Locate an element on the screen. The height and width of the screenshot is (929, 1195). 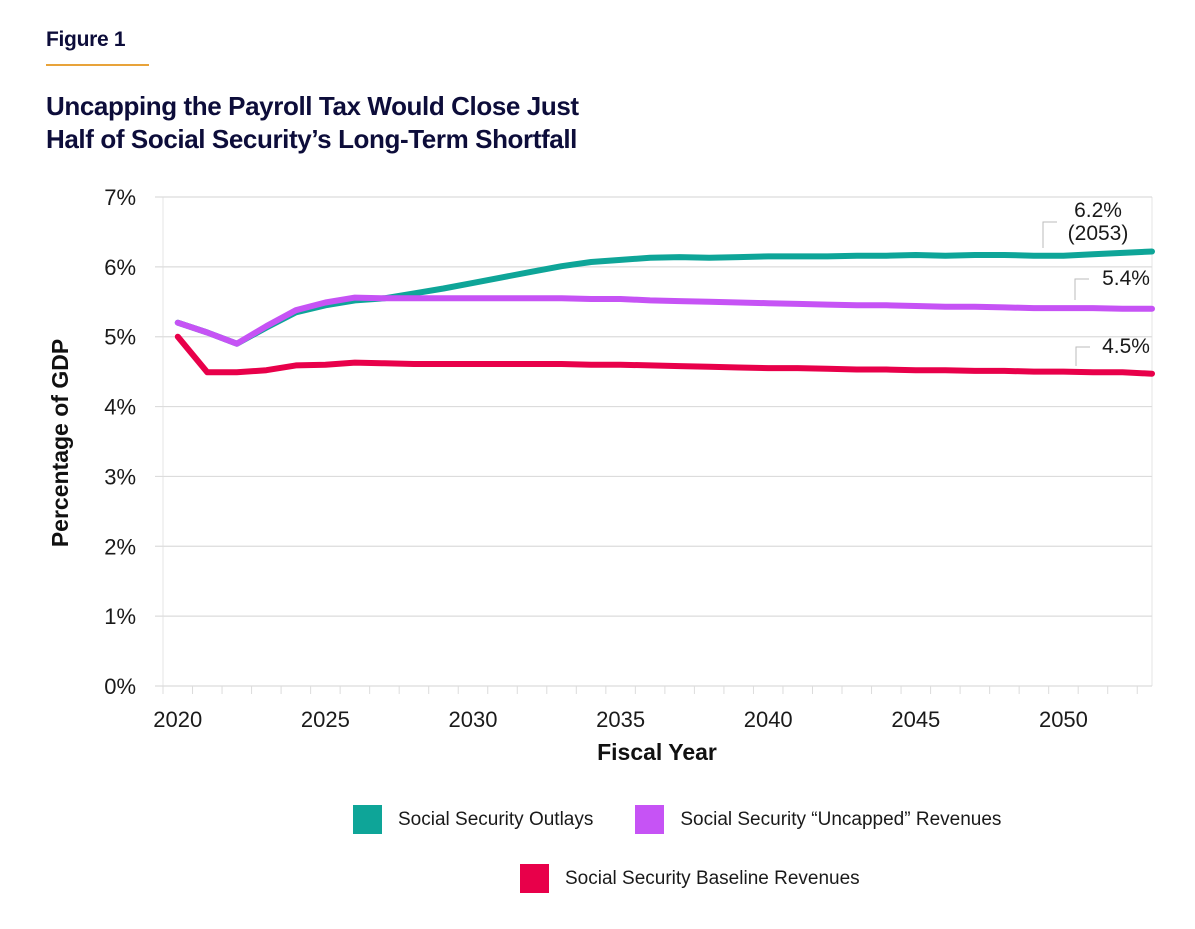
end-annotations: 6.2%(2053) 5.4% 4.5% is located at coordinates (1096, 282).